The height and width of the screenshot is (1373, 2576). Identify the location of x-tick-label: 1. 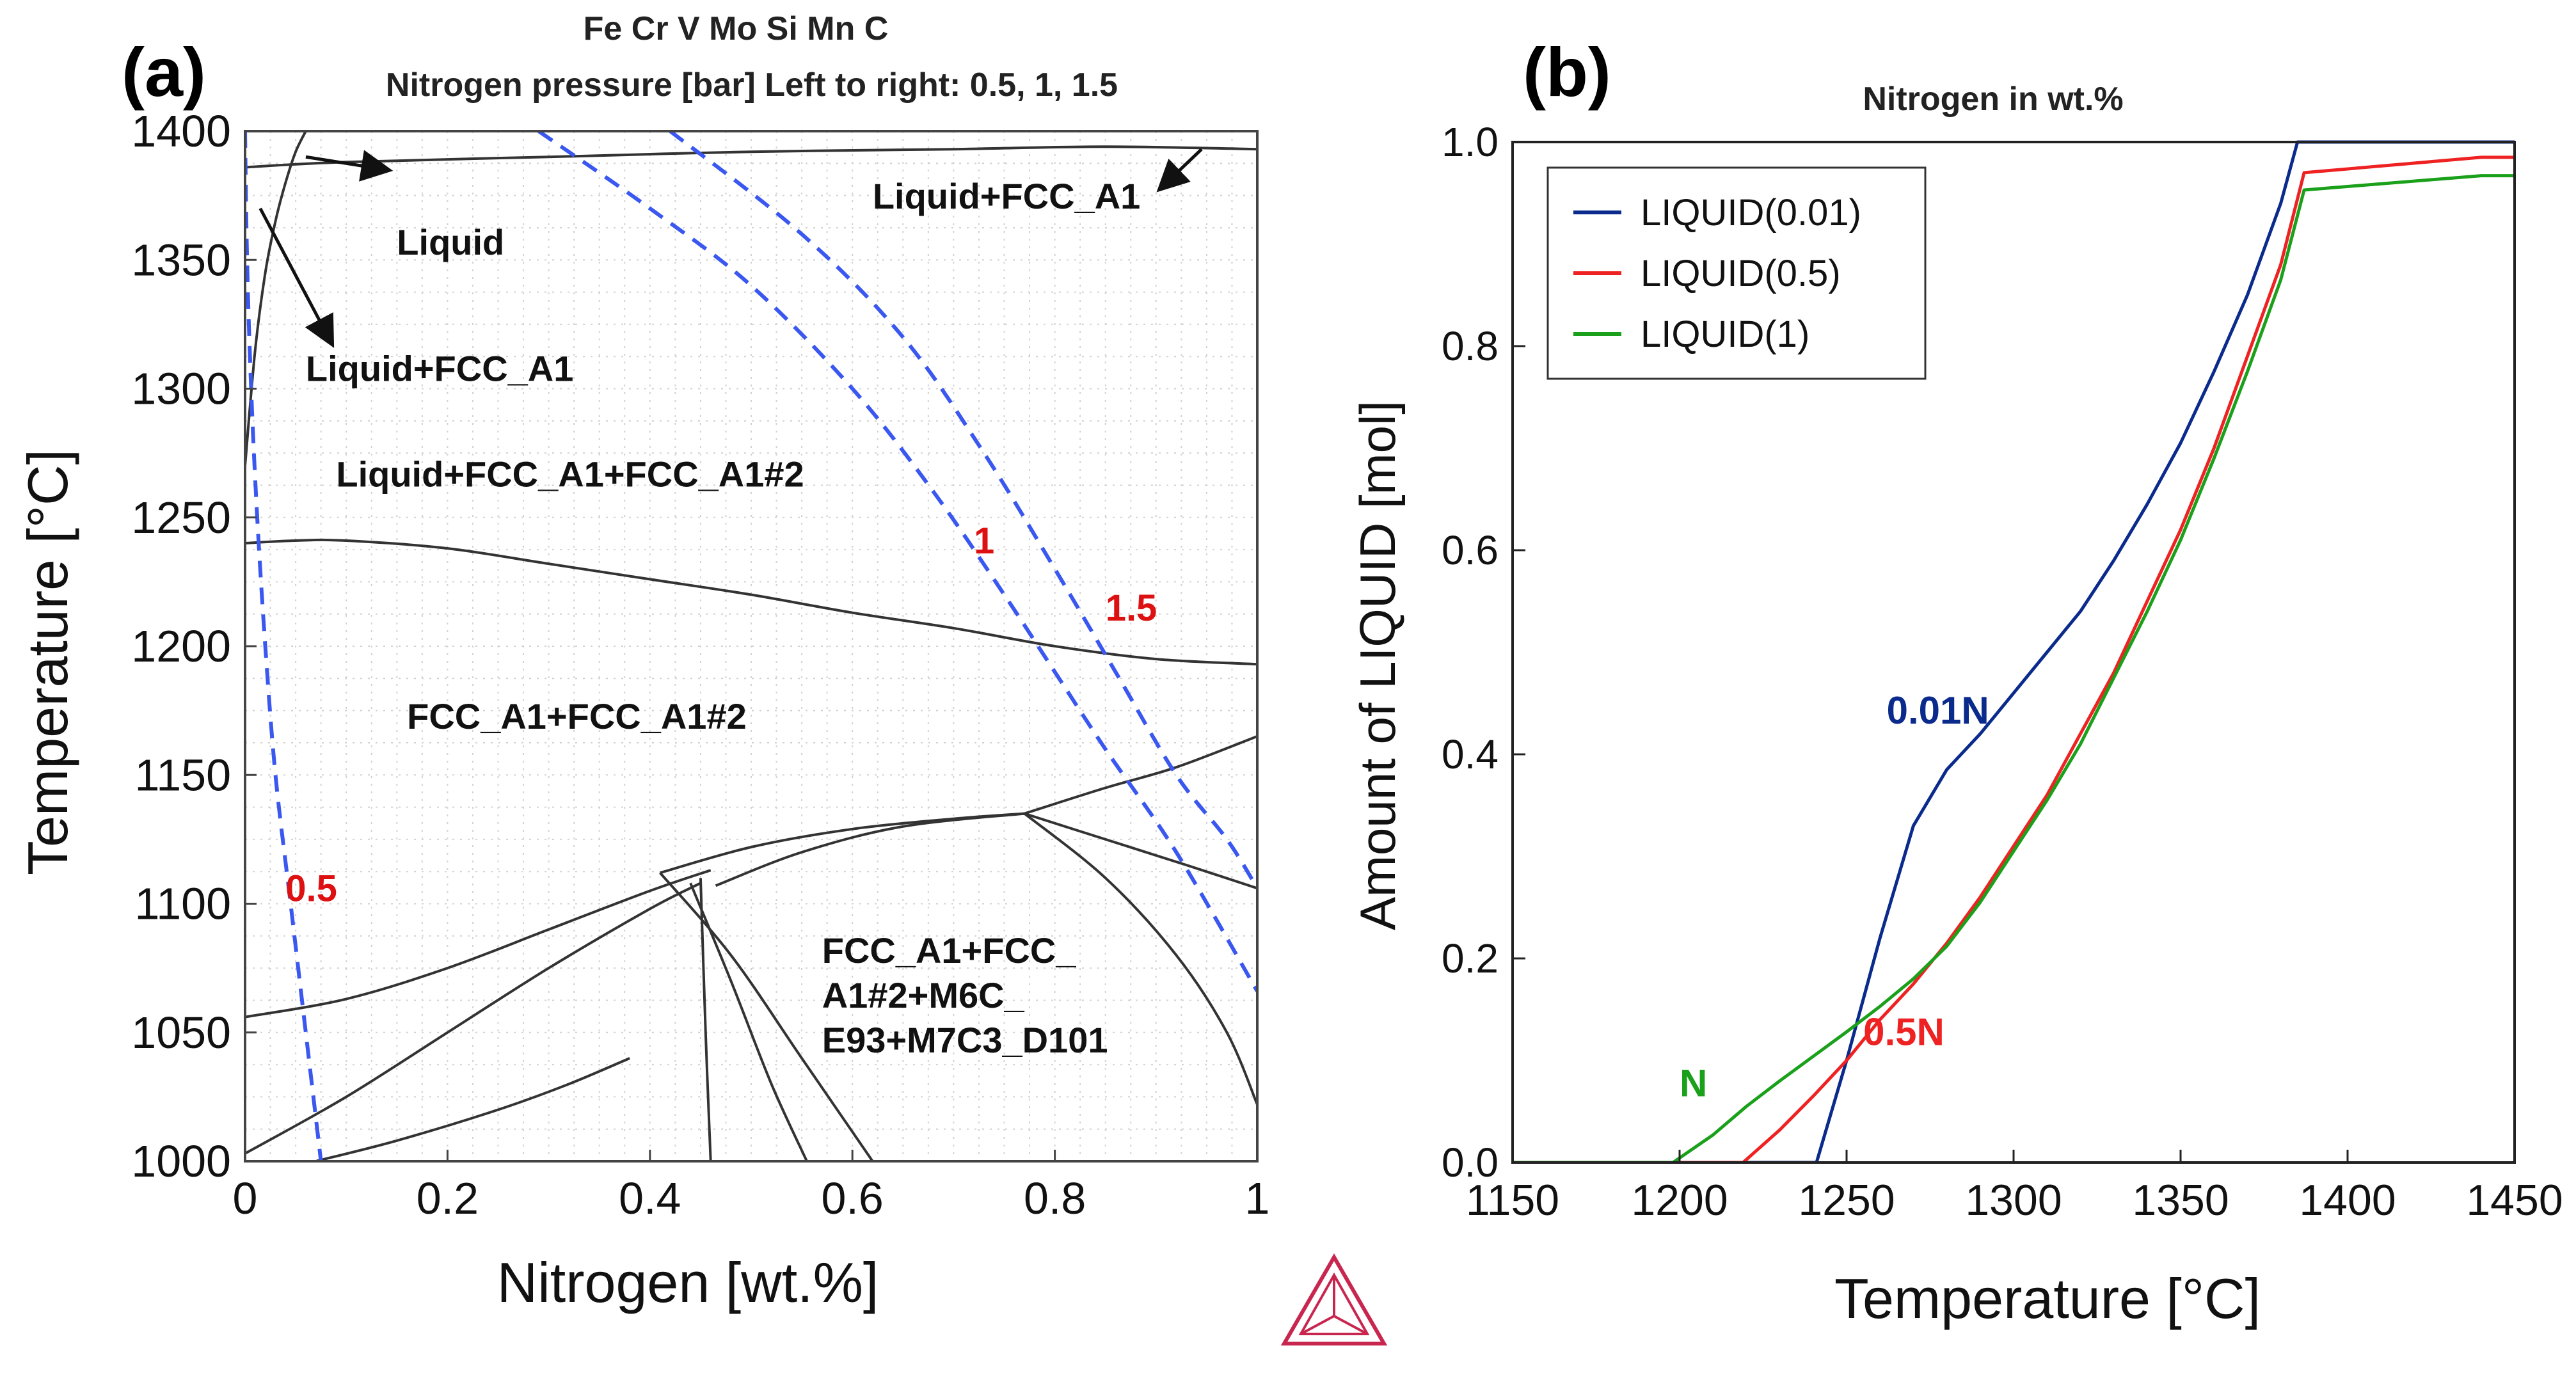
(1258, 1198).